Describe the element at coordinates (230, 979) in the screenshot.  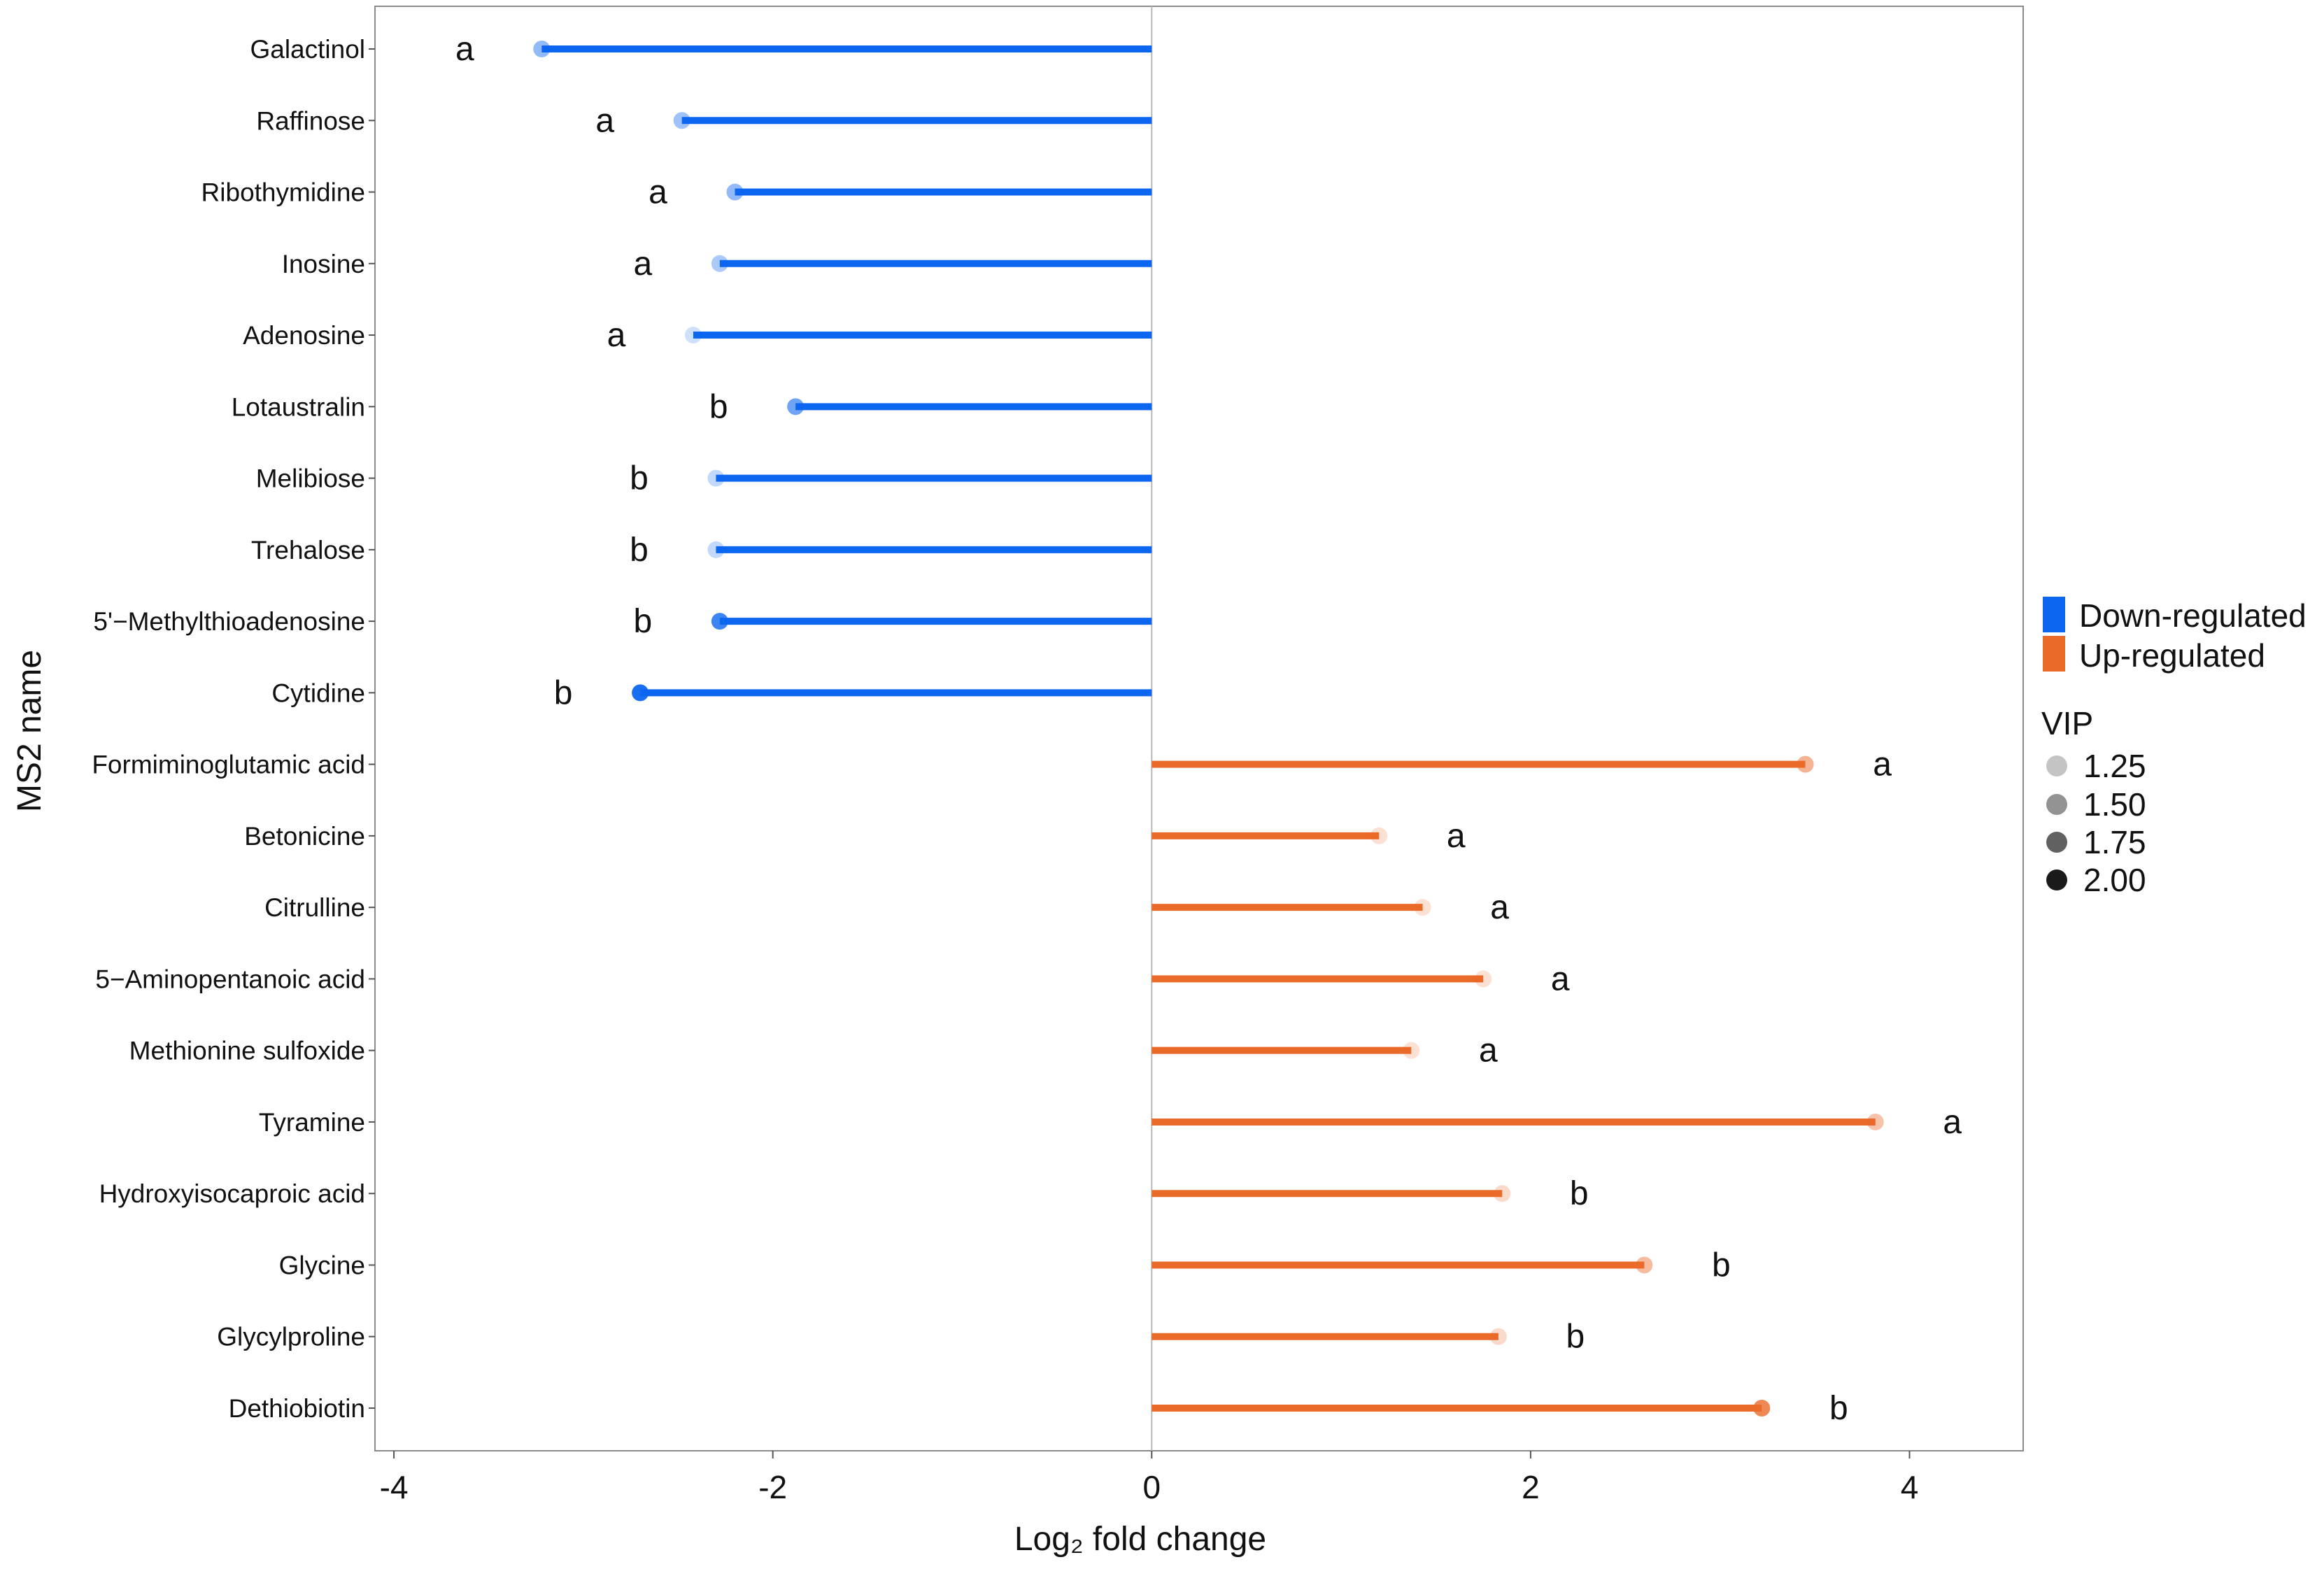
I see `category-label-13: 5−Aminopentanoic acid` at that location.